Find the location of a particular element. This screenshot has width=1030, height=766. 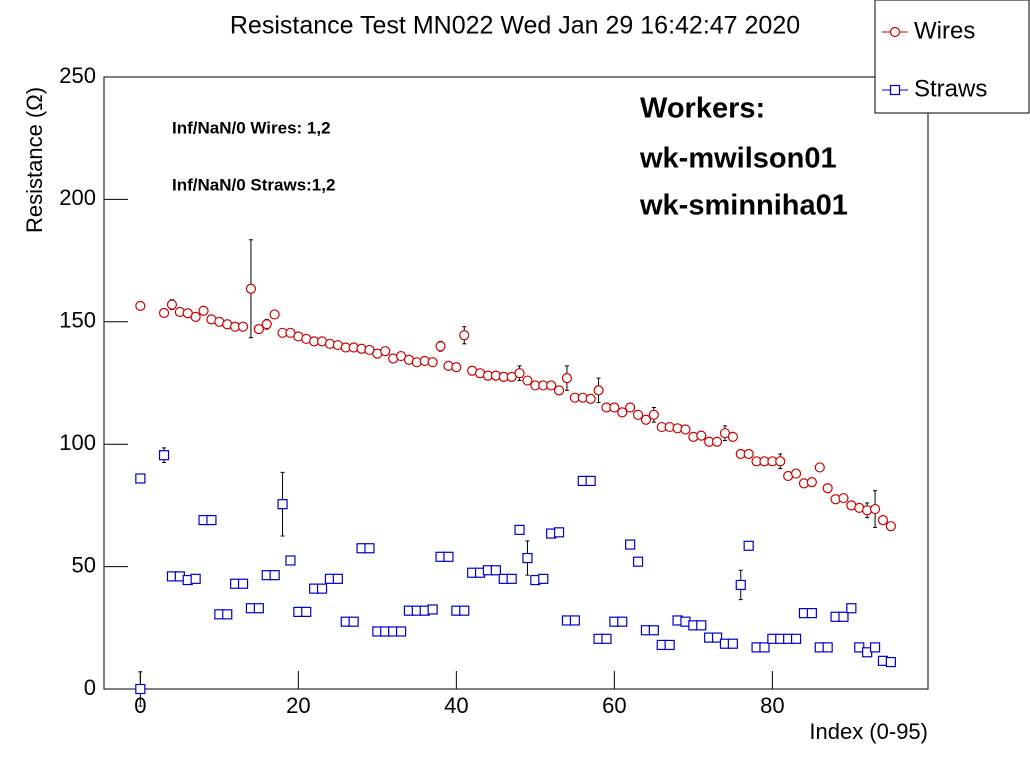

x-axis-label: Index (0-95) is located at coordinates (868, 731).